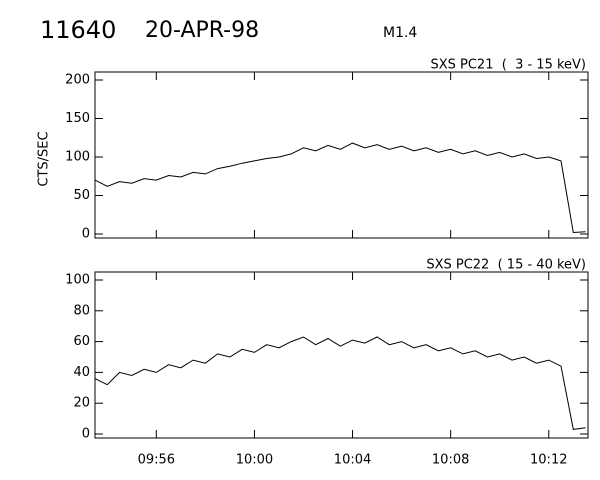 Image resolution: width=600 pixels, height=480 pixels. I want to click on y-axis-label: CTS/SEC, so click(44, 158).